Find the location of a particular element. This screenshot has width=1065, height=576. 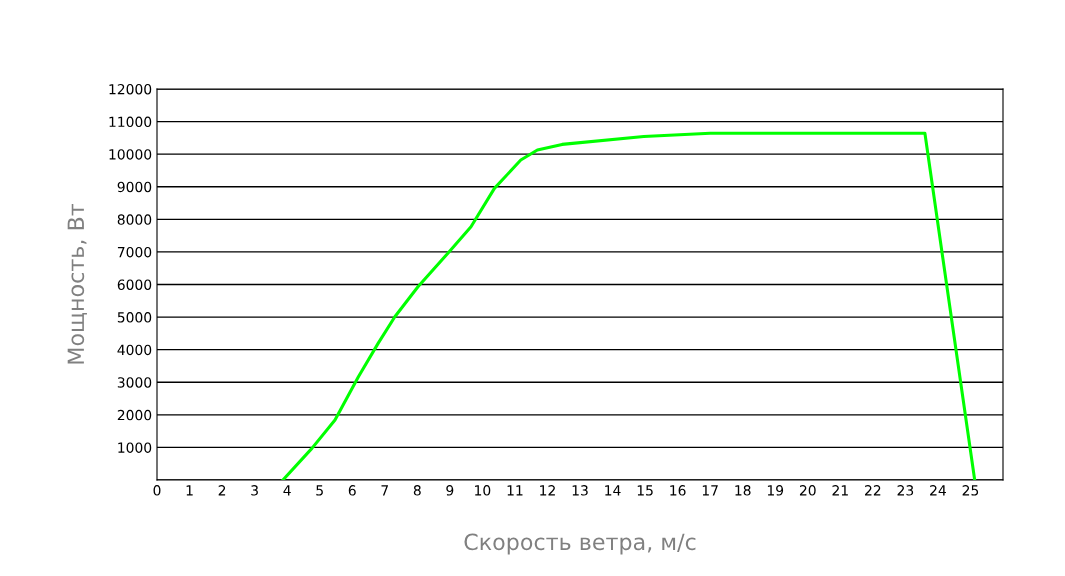

x-tick-label: 20 is located at coordinates (807, 490).